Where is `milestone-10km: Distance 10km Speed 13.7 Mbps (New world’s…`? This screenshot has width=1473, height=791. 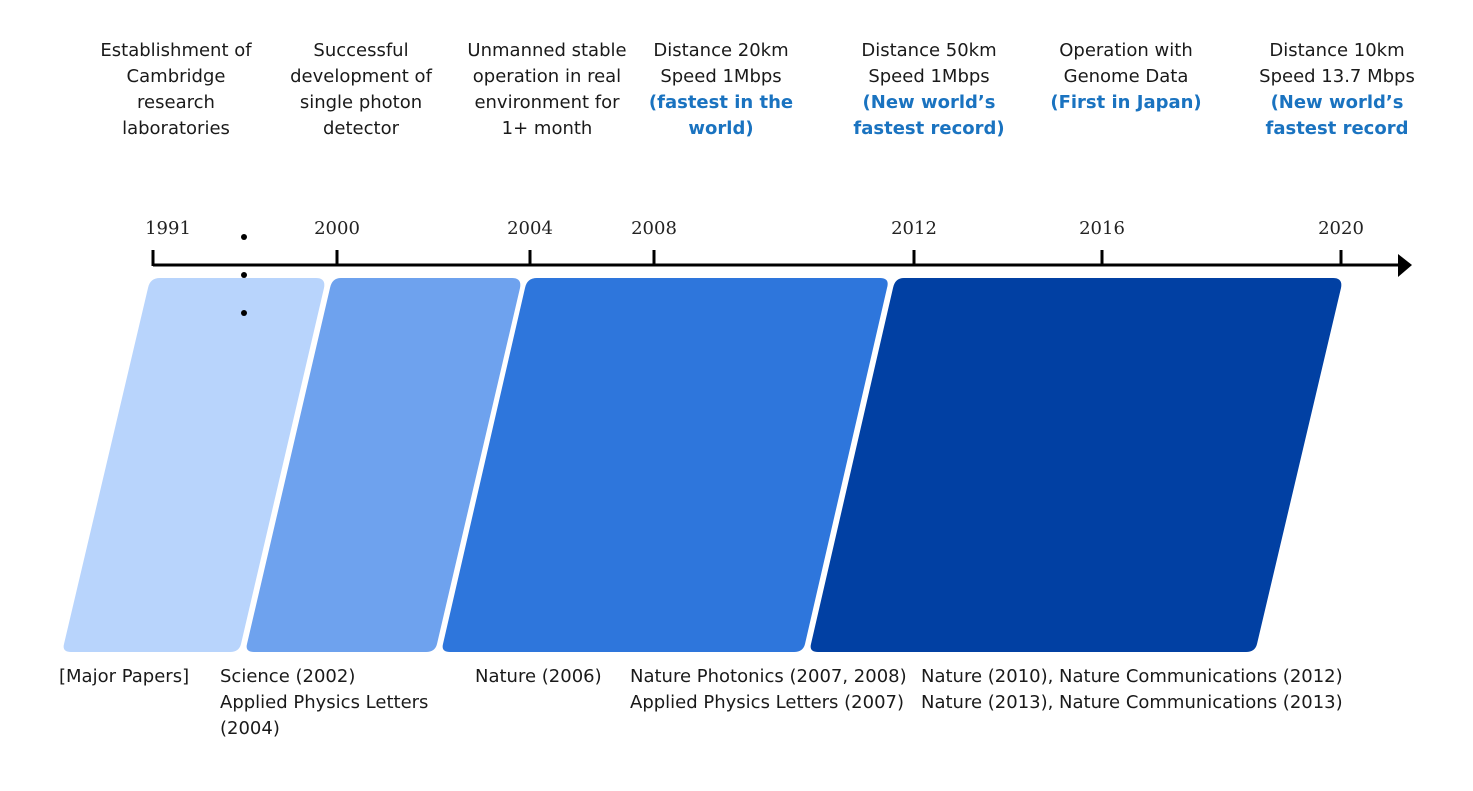 milestone-10km: Distance 10km Speed 13.7 Mbps (New world’s… is located at coordinates (1337, 90).